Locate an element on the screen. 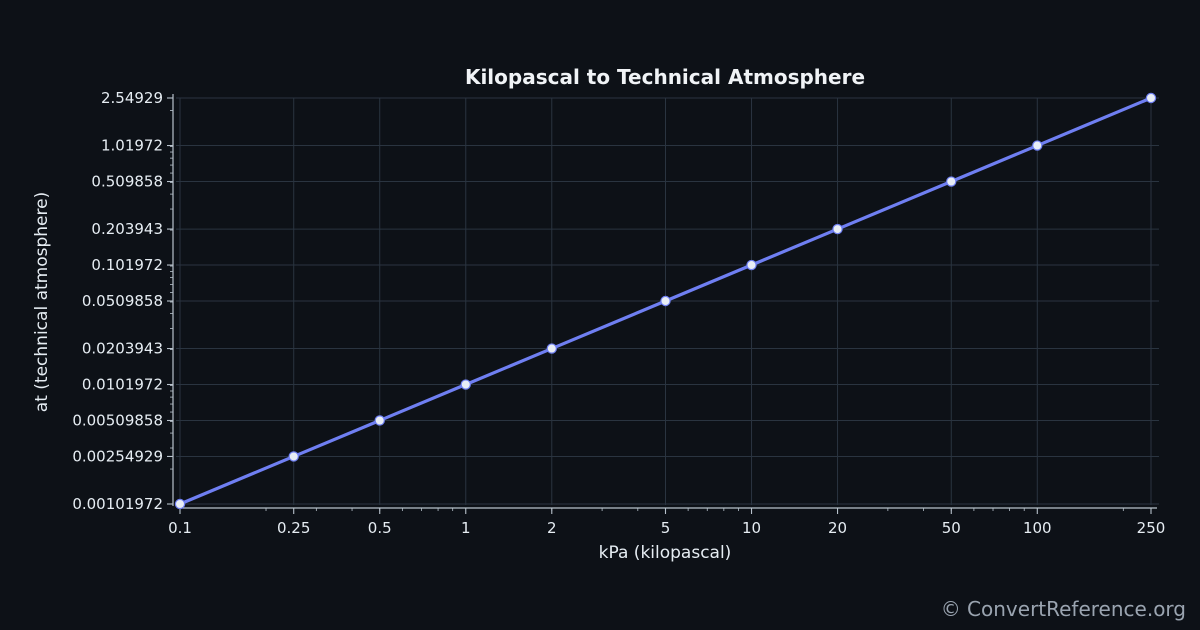 This screenshot has height=630, width=1200. y-tick-label: 0.509858 is located at coordinates (127, 182).